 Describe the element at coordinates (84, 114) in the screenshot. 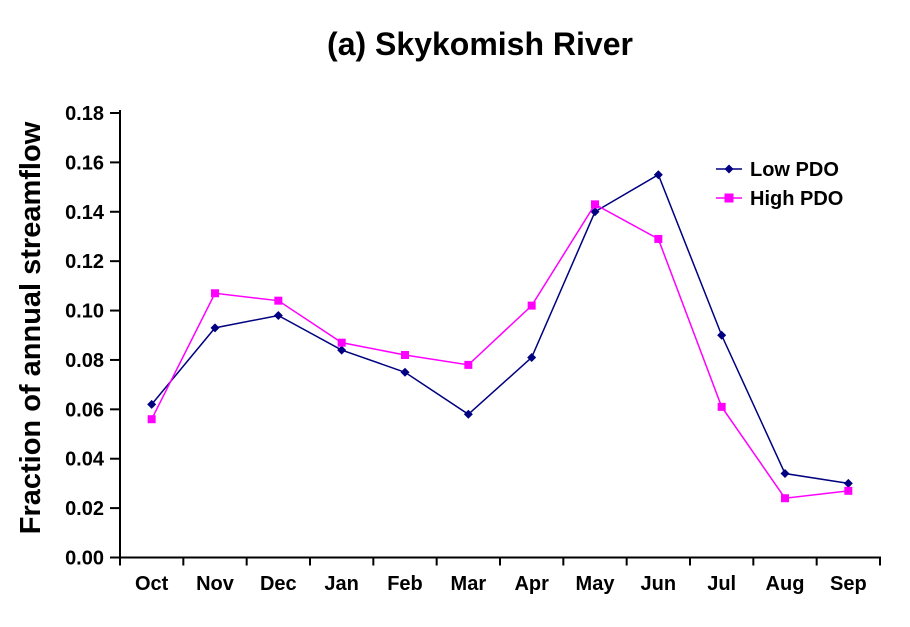

I see `y-tick-label: 0.18` at that location.